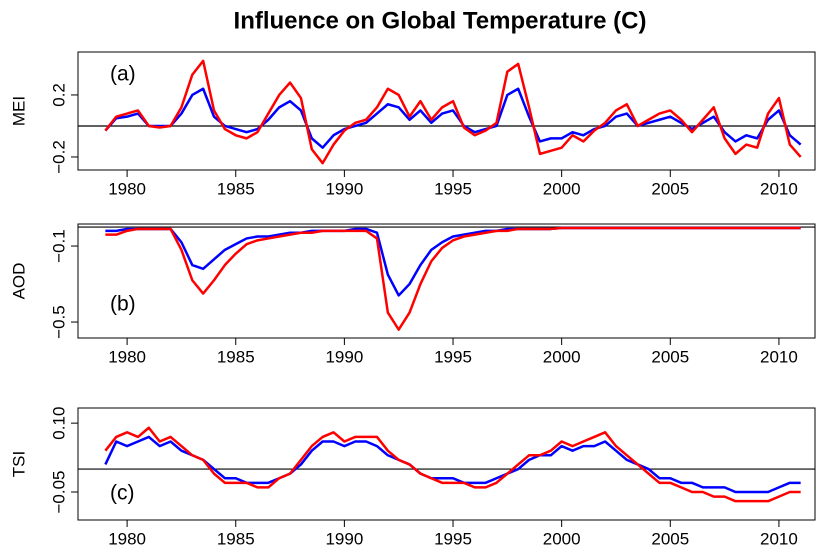 Image resolution: width=818 pixels, height=555 pixels. Describe the element at coordinates (58, 157) in the screenshot. I see `y-tick-label: −0.2` at that location.